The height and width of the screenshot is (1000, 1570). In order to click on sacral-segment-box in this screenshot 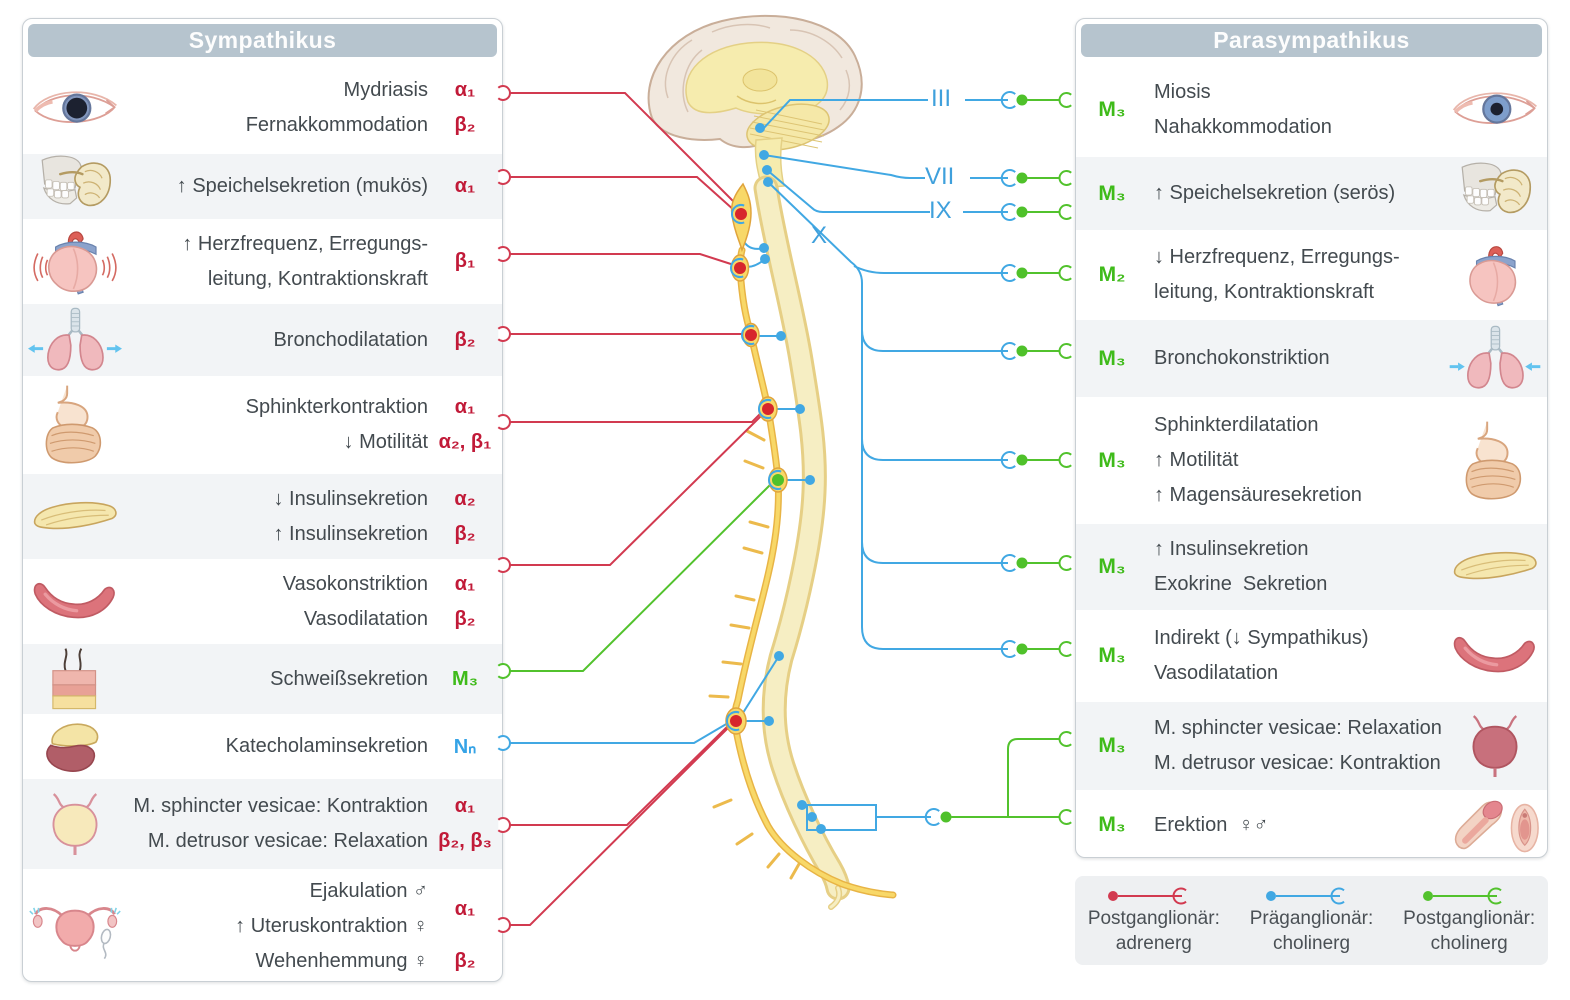, I will do `click(841, 817)`.